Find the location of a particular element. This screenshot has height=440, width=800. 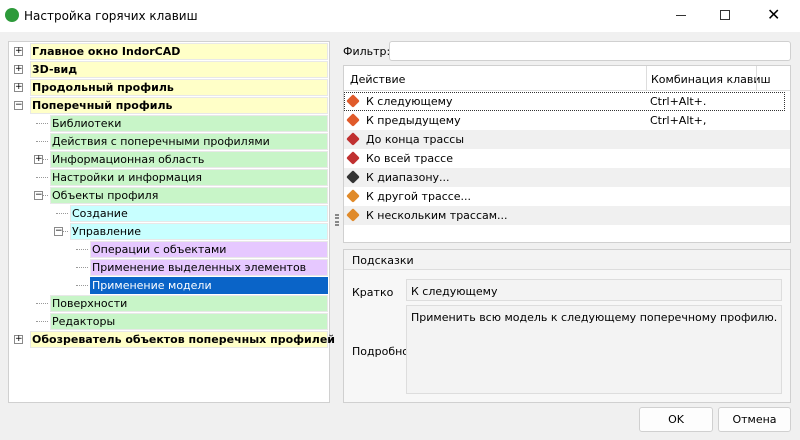

detail-field is located at coordinates (594, 349).